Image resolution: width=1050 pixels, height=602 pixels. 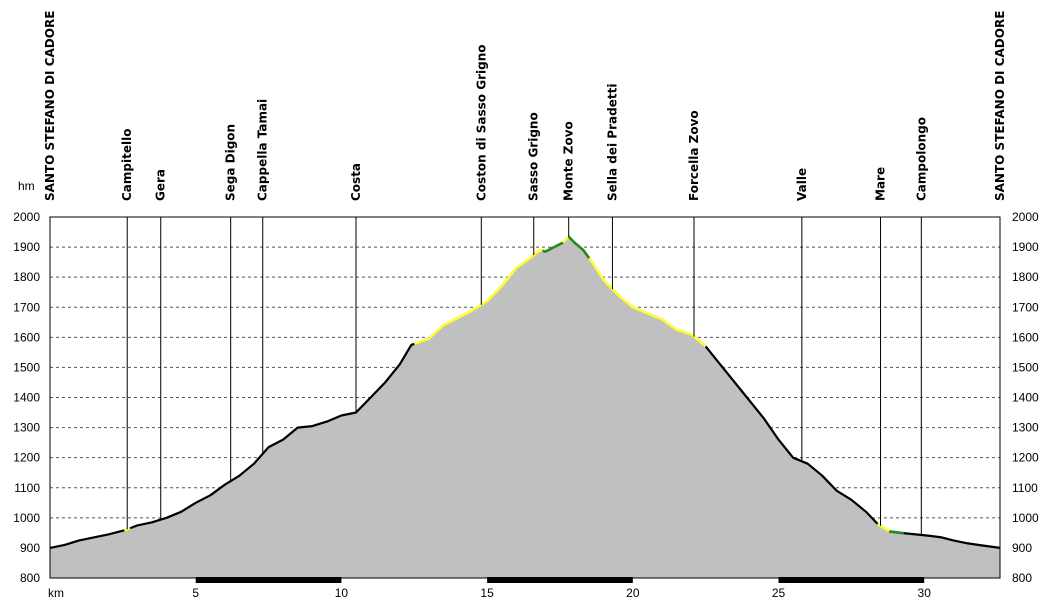 What do you see at coordinates (921, 159) in the screenshot?
I see `waypoint-label: Campolongo` at bounding box center [921, 159].